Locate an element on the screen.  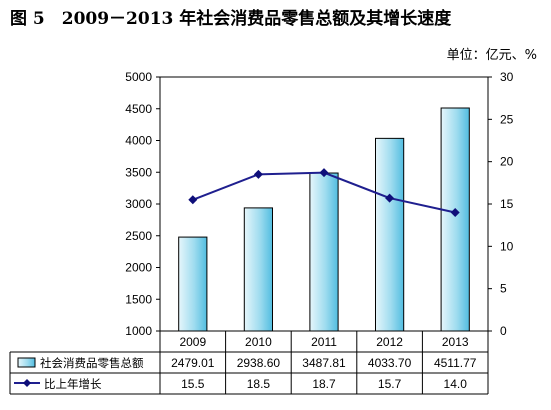
bar-2013 is located at coordinates (455, 219).